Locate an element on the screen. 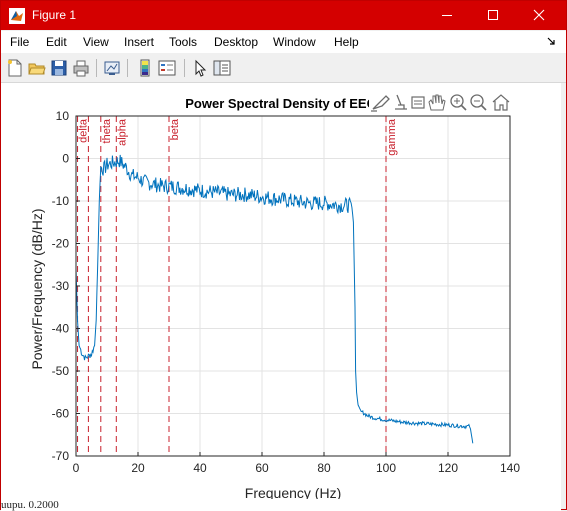 The height and width of the screenshot is (511, 567). matlab-app-icon is located at coordinates (17, 16).